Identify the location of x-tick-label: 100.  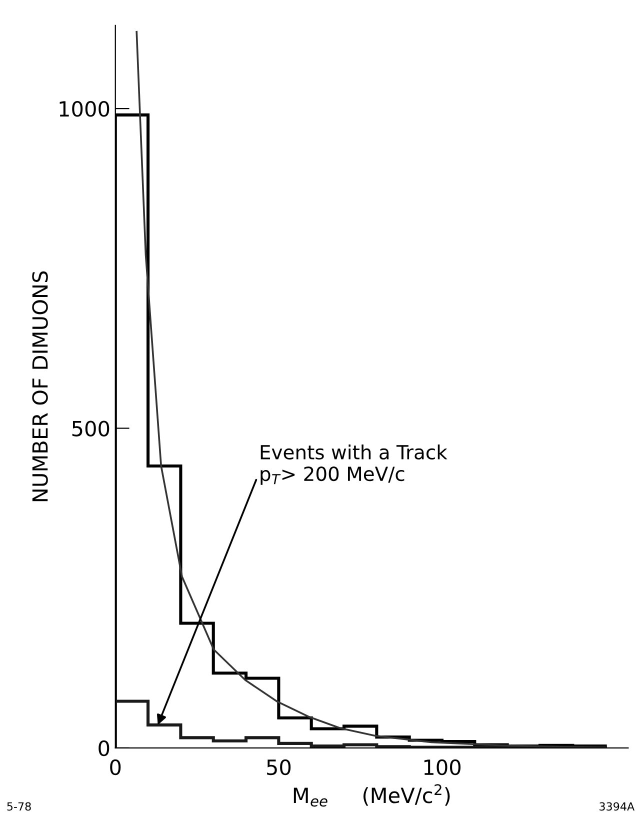
(442, 767).